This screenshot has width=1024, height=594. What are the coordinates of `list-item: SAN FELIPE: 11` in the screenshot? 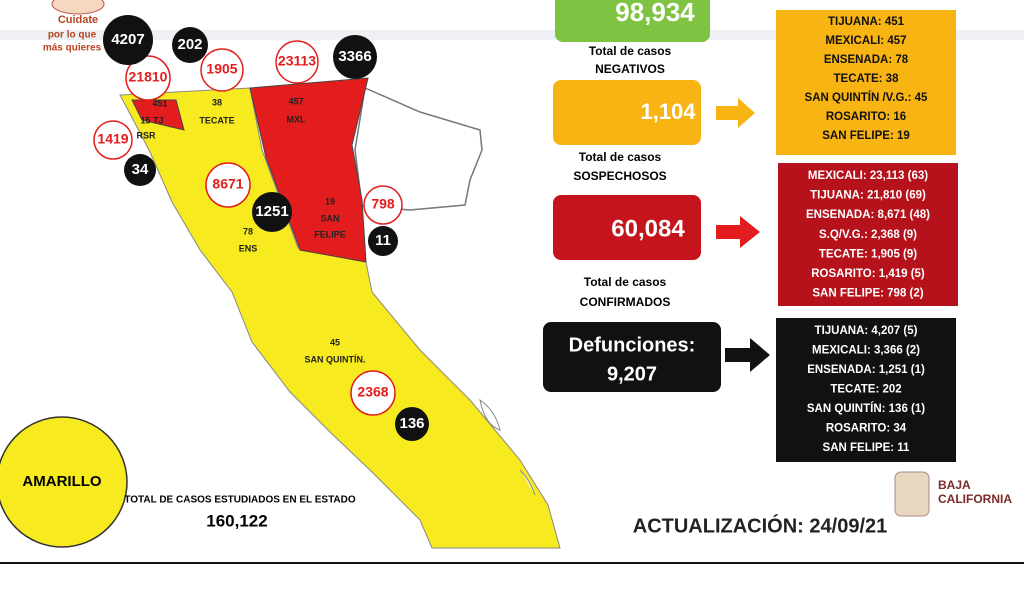 It's located at (867, 448).